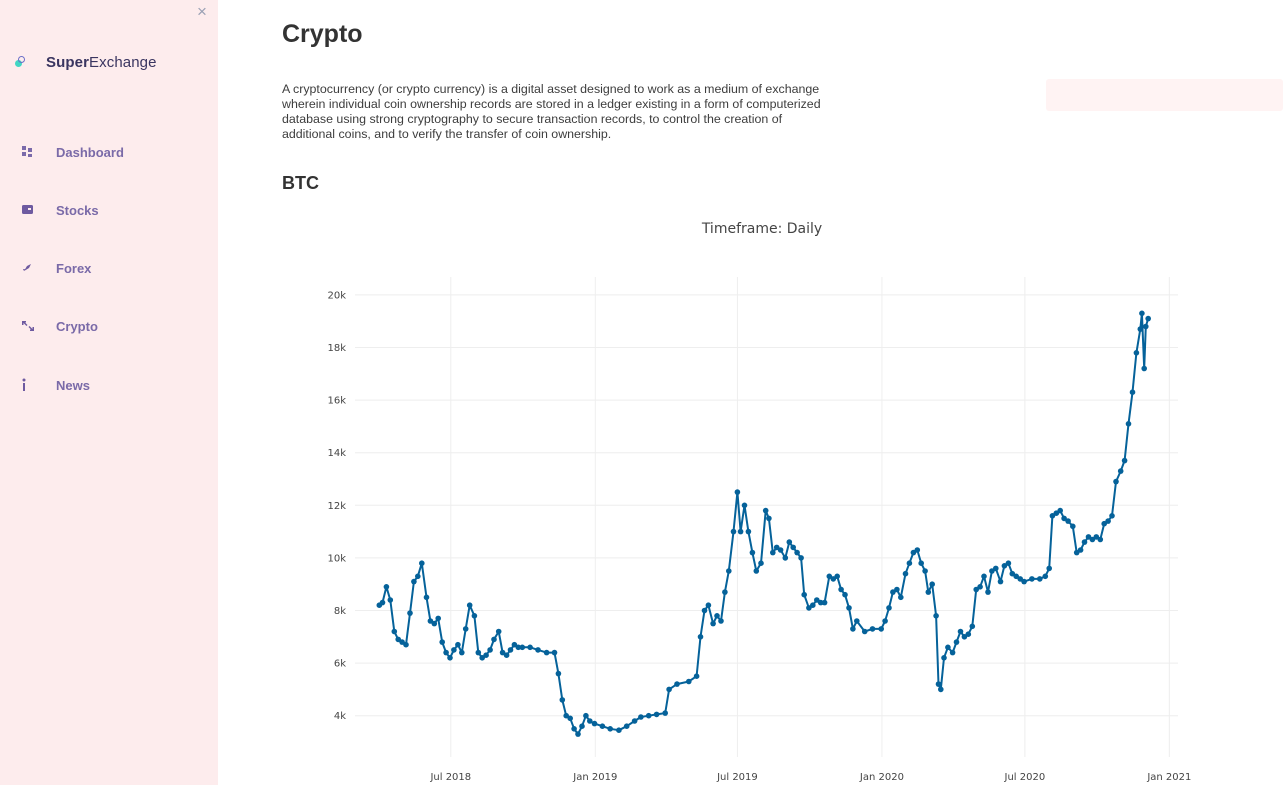 The height and width of the screenshot is (785, 1283). Describe the element at coordinates (1060, 510) in the screenshot. I see `data-point: 2020-08-15: 11800` at that location.